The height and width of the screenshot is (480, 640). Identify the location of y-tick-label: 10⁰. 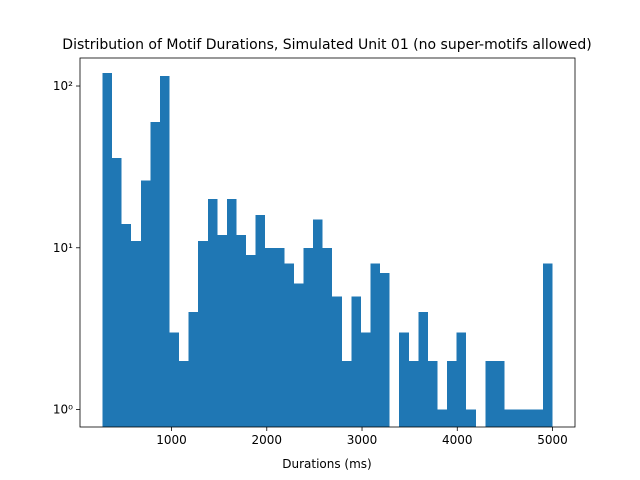
(63, 410).